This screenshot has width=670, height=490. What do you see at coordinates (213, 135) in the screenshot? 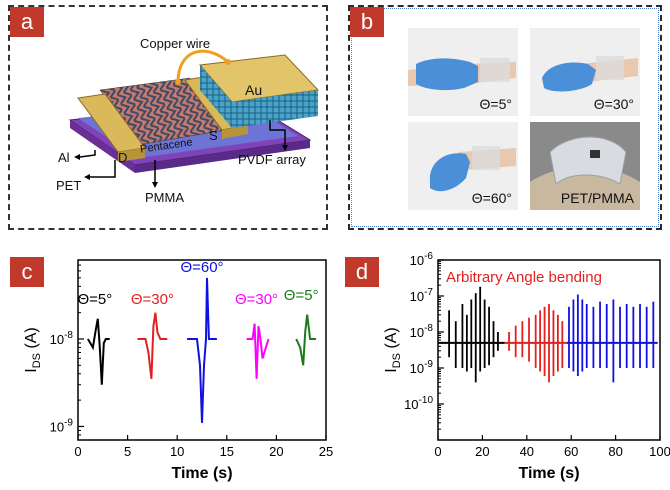
I see `label-s: S` at bounding box center [213, 135].